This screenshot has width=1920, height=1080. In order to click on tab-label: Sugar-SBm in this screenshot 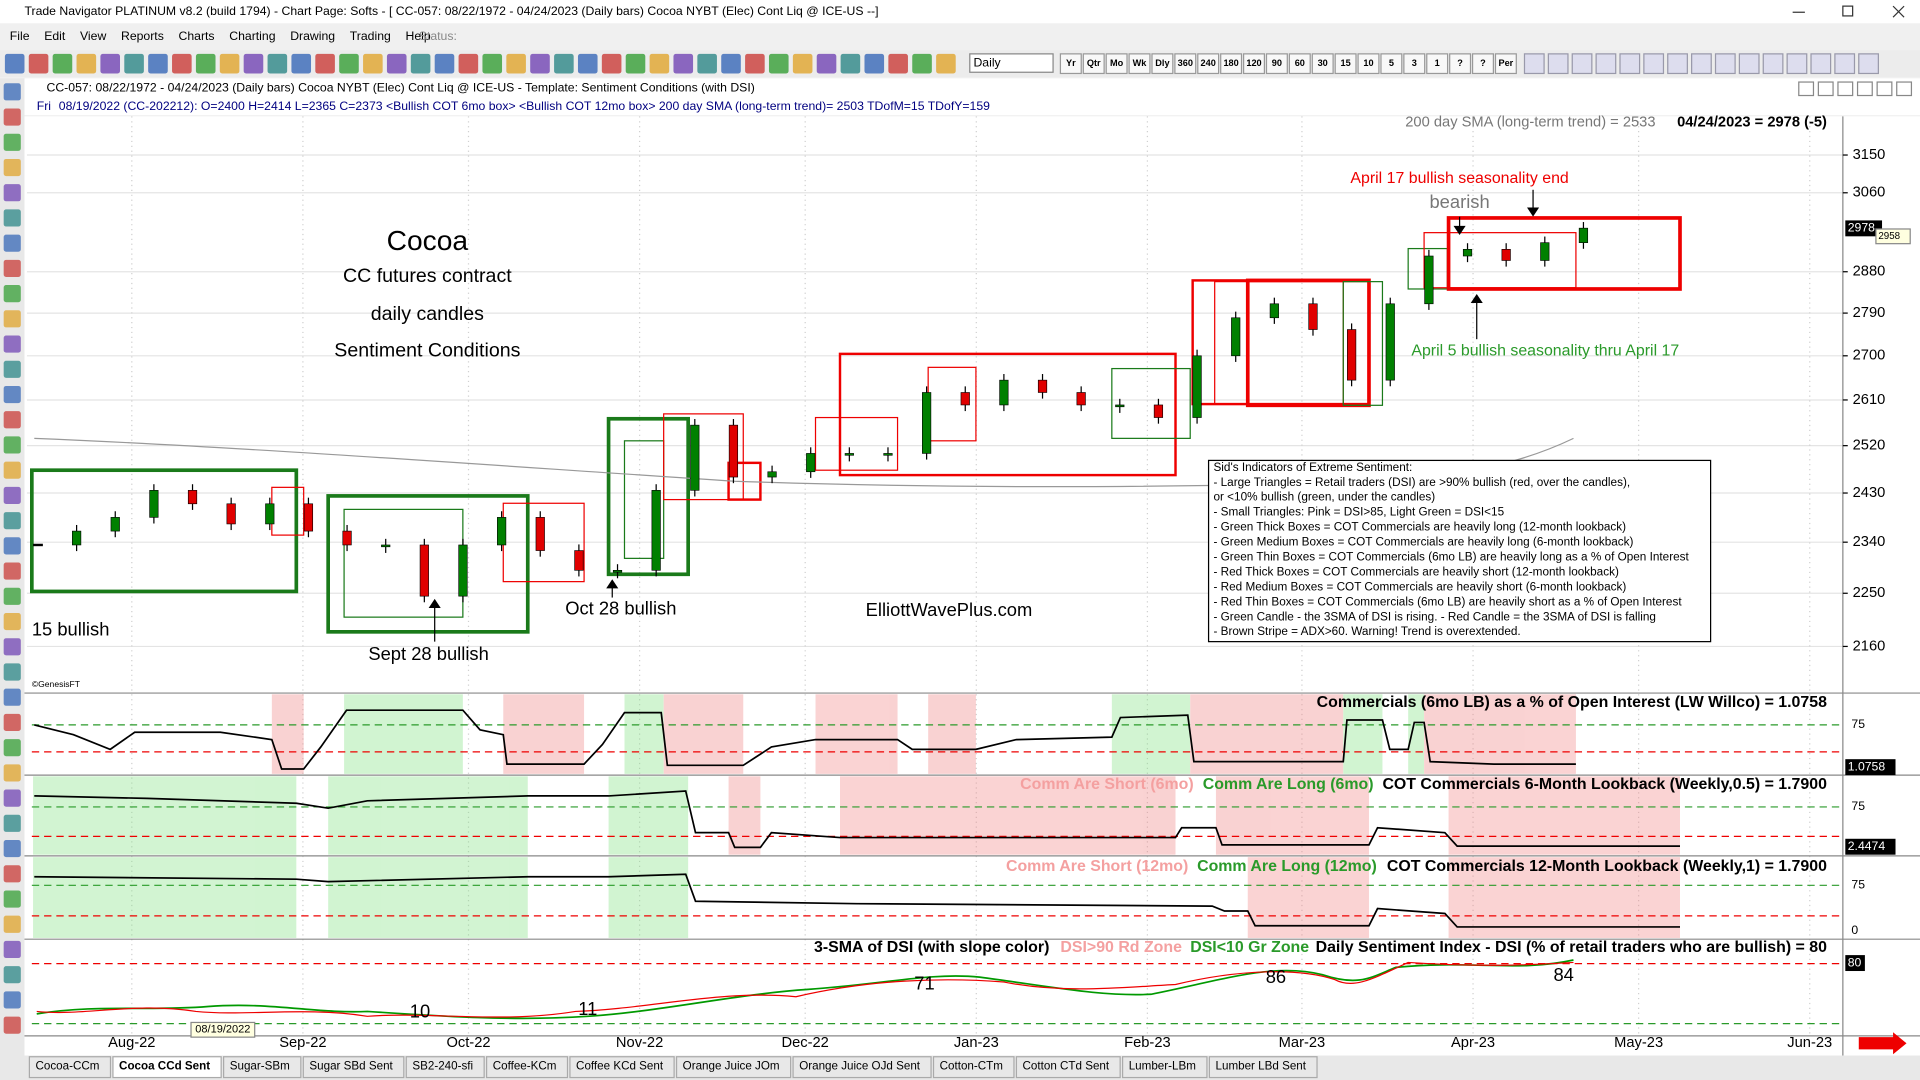, I will do `click(260, 1066)`.